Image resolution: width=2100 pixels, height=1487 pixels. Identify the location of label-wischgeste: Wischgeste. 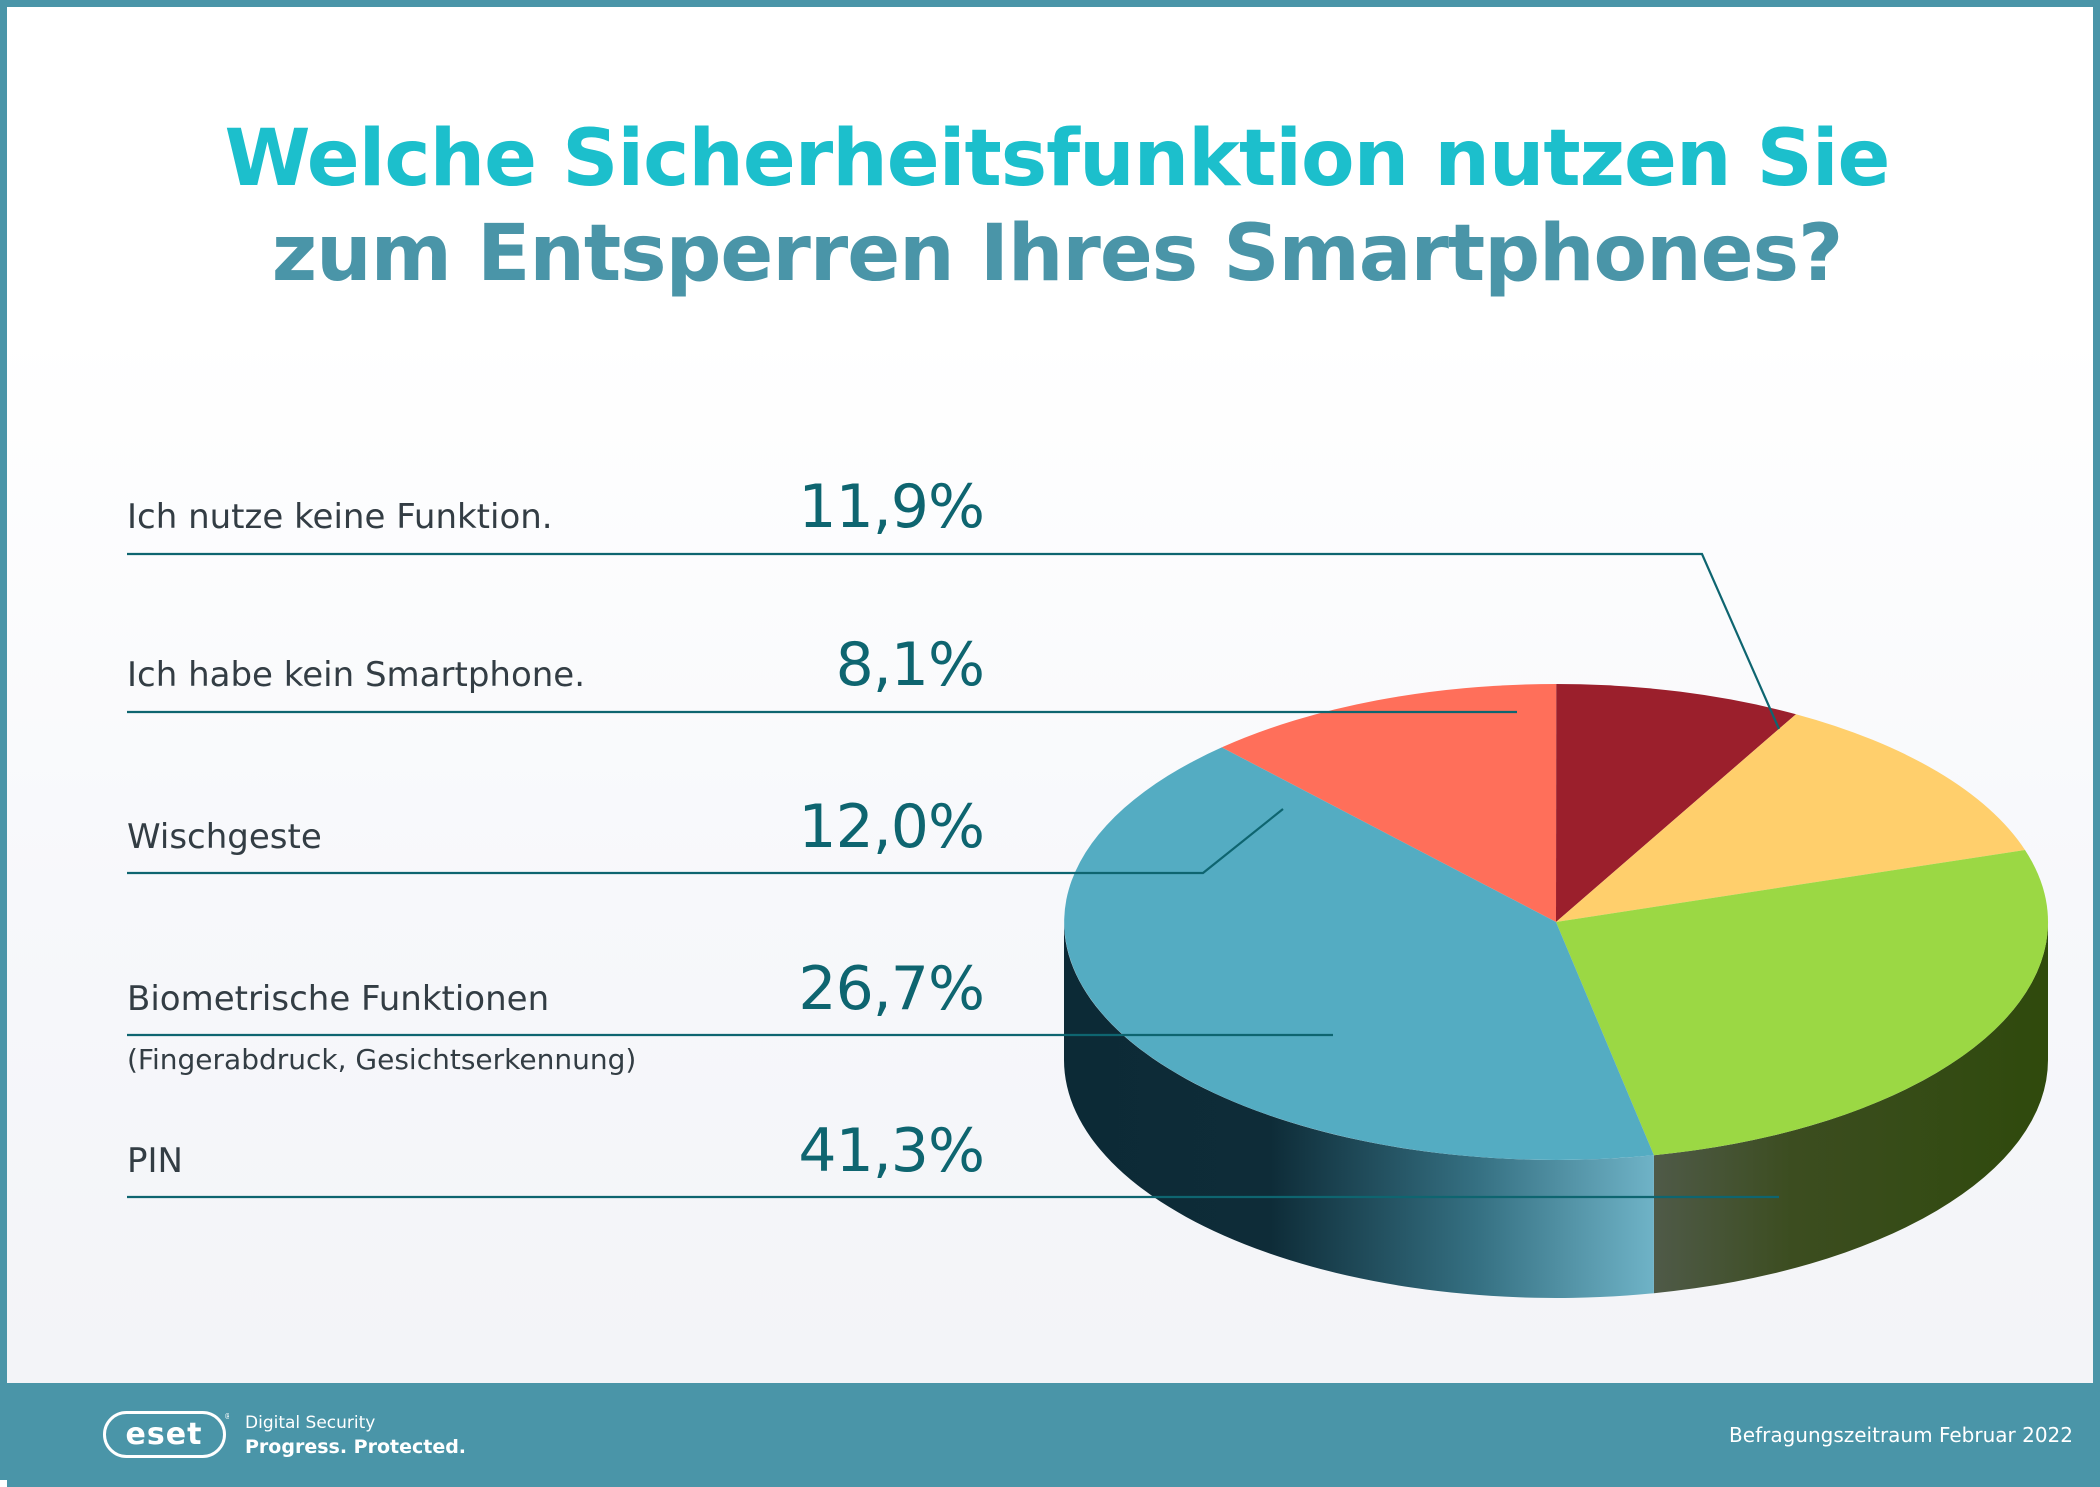
(224, 837).